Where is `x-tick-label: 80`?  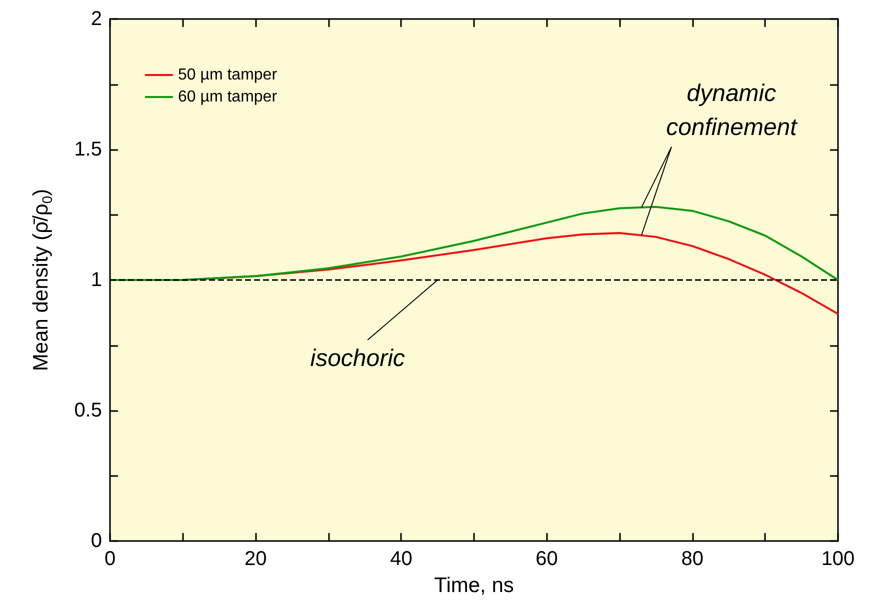
x-tick-label: 80 is located at coordinates (692, 559).